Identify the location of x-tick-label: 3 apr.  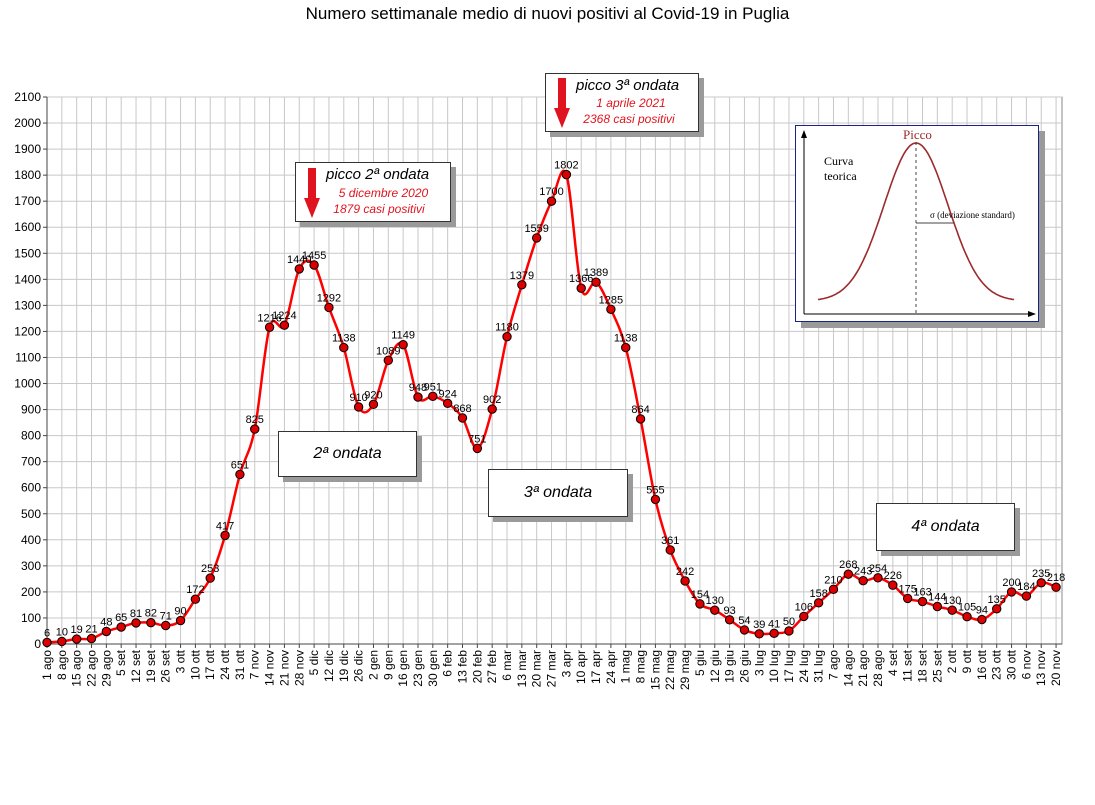
(566, 663).